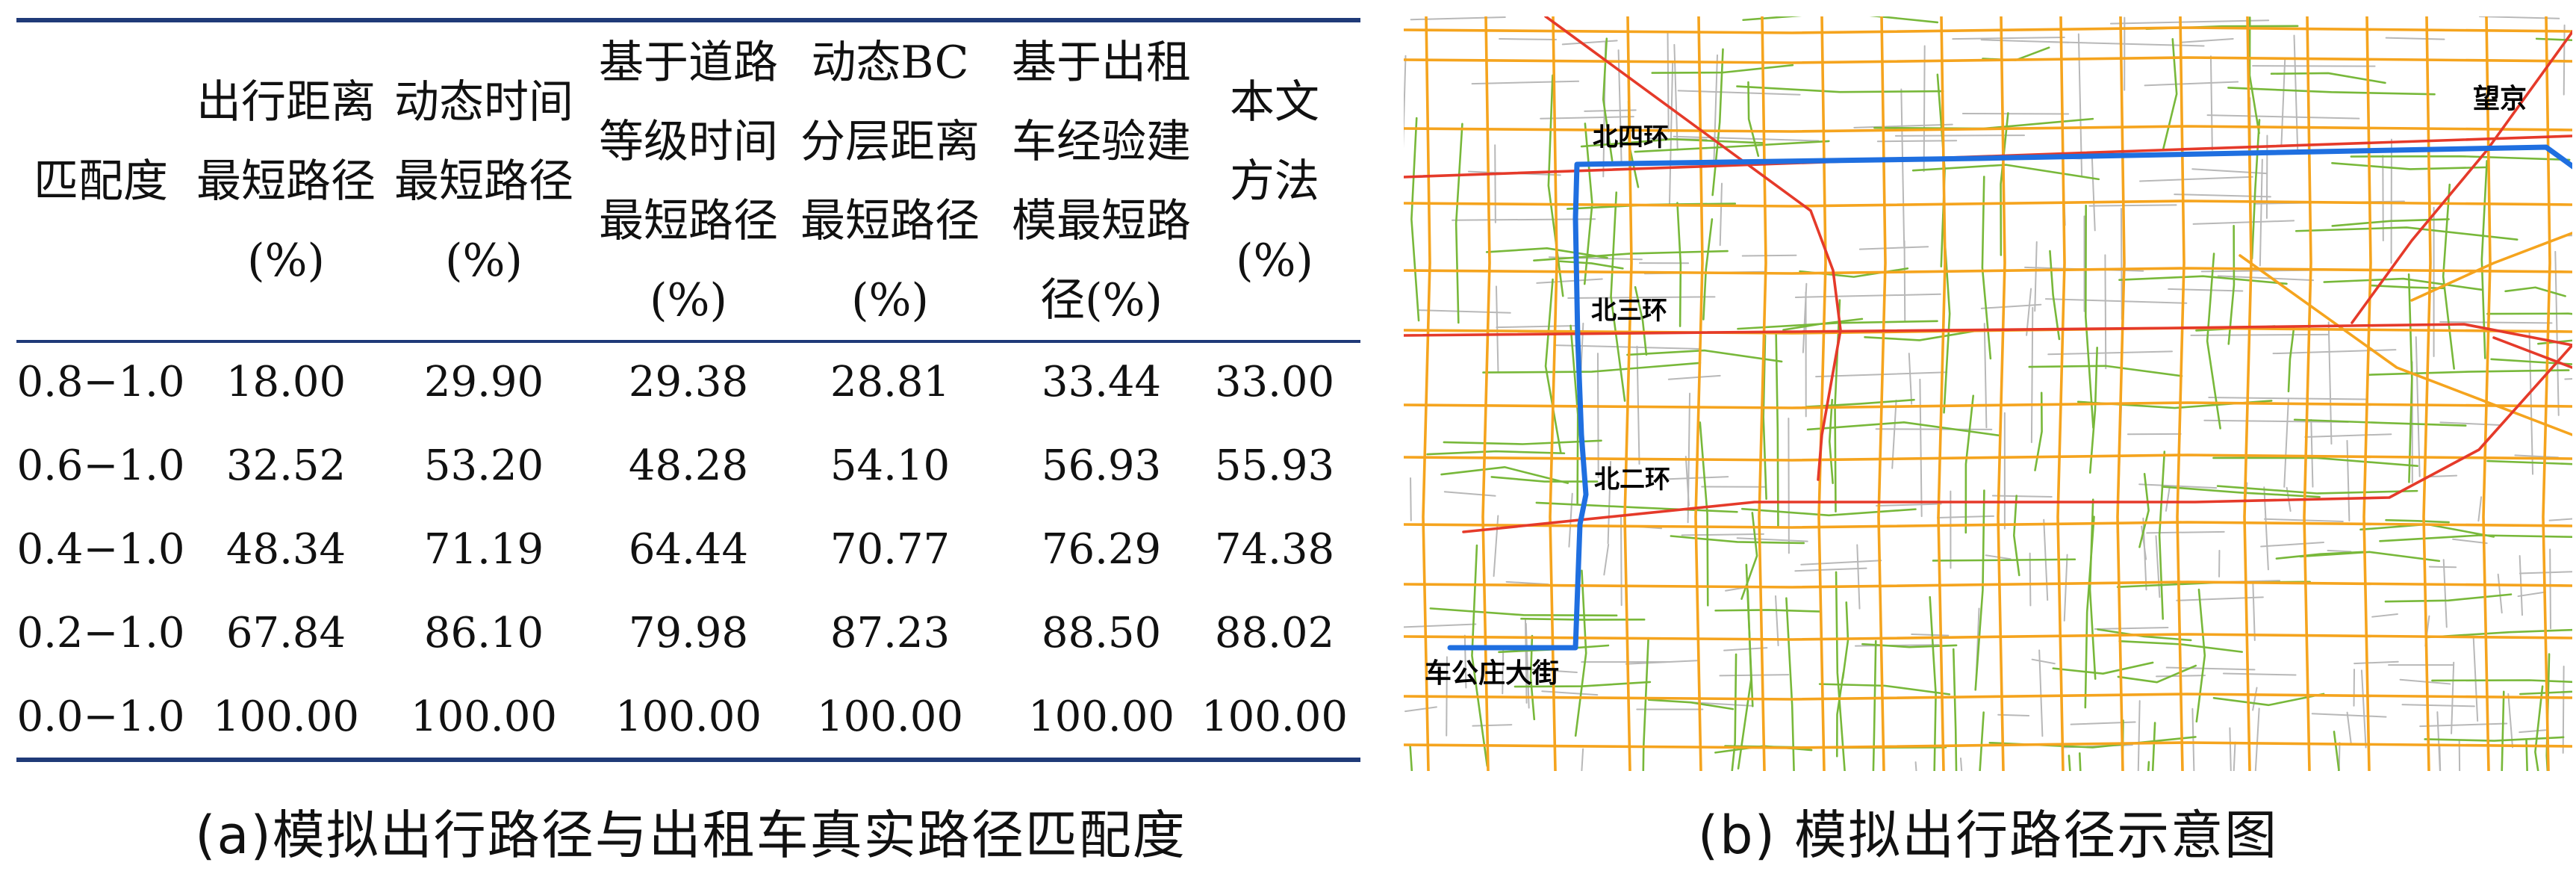 The height and width of the screenshot is (895, 2576). What do you see at coordinates (1693, 248) in the screenshot?
I see `expressway` at bounding box center [1693, 248].